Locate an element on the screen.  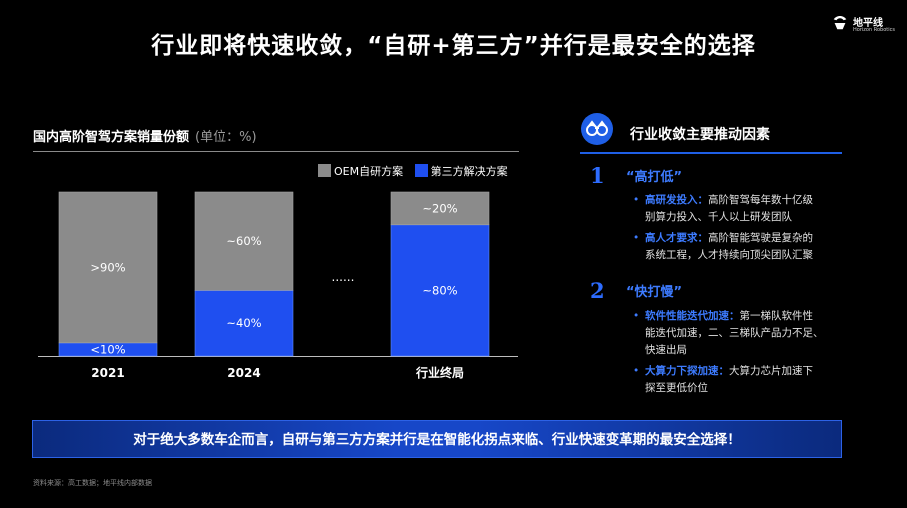
legend-item-oem: OEM自研方案 is located at coordinates (360, 171).